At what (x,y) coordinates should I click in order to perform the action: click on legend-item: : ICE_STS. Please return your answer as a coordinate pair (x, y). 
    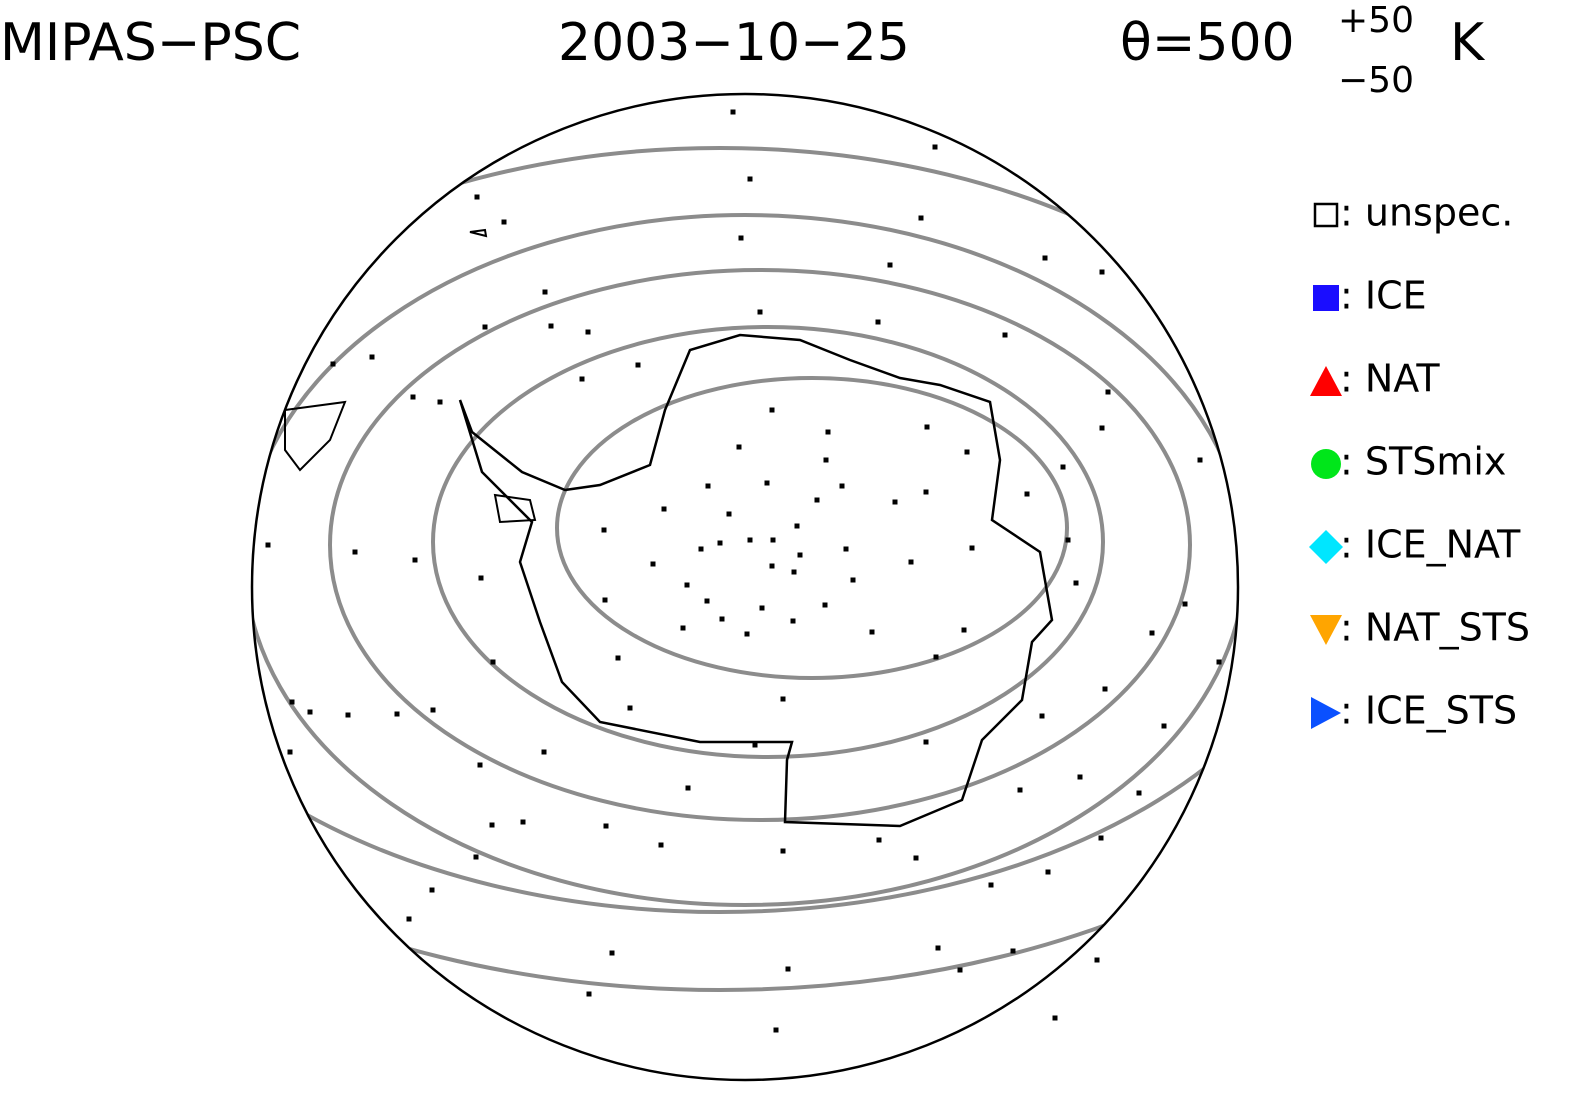
    Looking at the image, I should click on (1414, 711).